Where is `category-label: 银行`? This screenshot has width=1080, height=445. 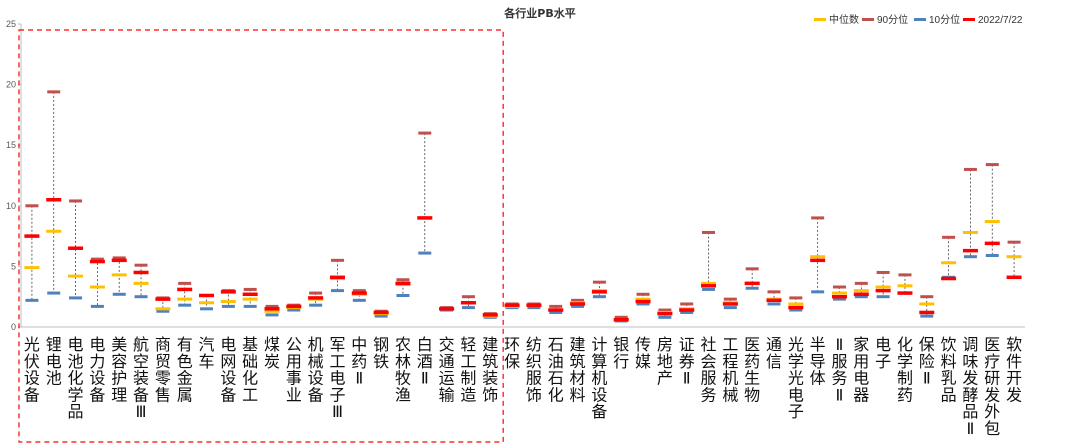 category-label: 银行 is located at coordinates (621, 353).